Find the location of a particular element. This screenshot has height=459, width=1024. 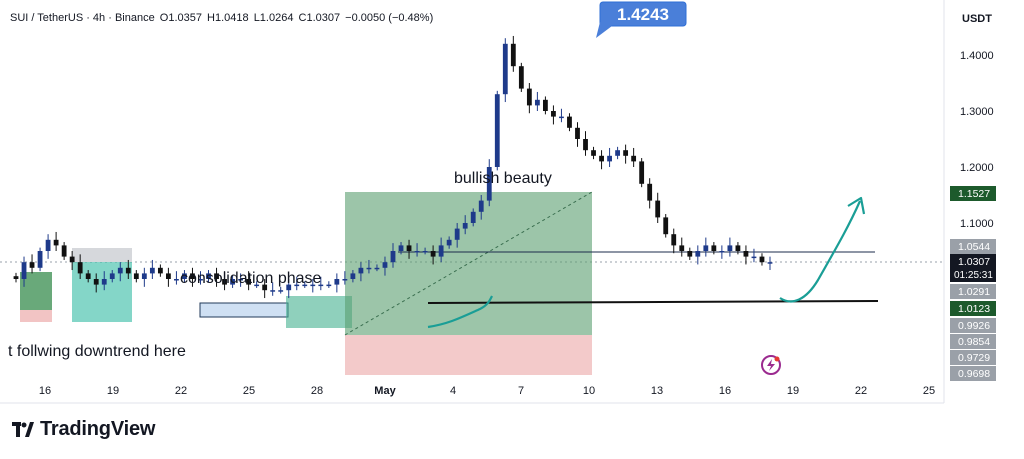

annotation-downtrend: t follwing downtrend here is located at coordinates (97, 351).